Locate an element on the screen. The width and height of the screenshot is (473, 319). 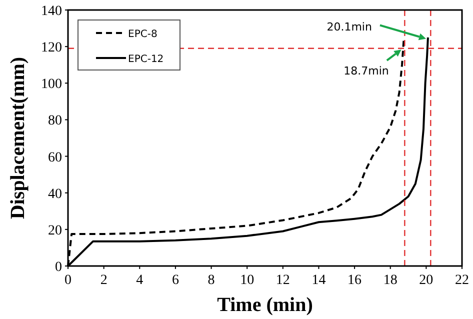
x-tick-label: 18 is located at coordinates (390, 280).